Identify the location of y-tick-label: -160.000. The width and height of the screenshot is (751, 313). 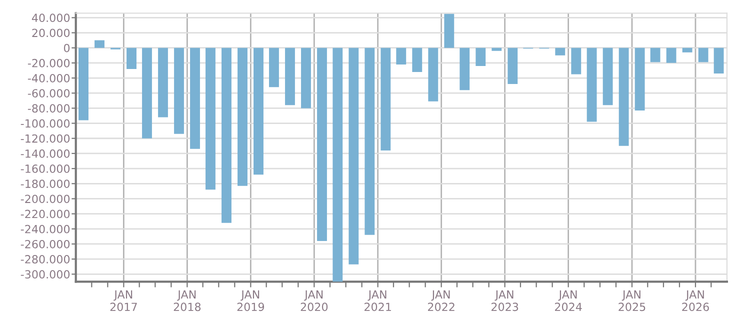
(45, 168).